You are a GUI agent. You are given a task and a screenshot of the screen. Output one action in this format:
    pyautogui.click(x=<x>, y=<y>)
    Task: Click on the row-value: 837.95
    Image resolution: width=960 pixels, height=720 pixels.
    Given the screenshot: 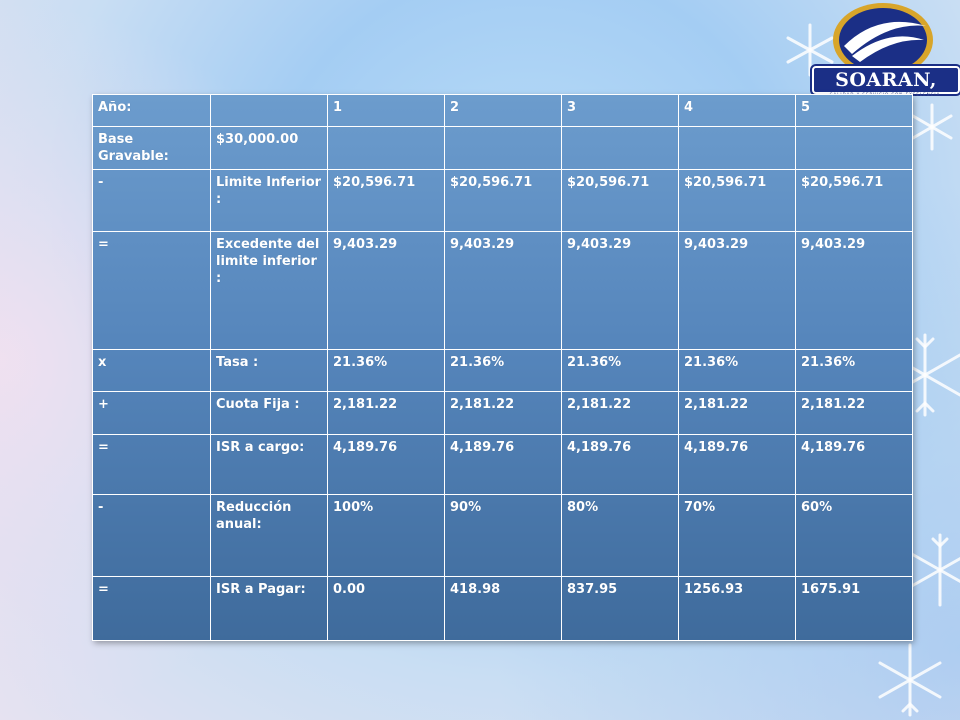 What is the action you would take?
    pyautogui.click(x=620, y=608)
    